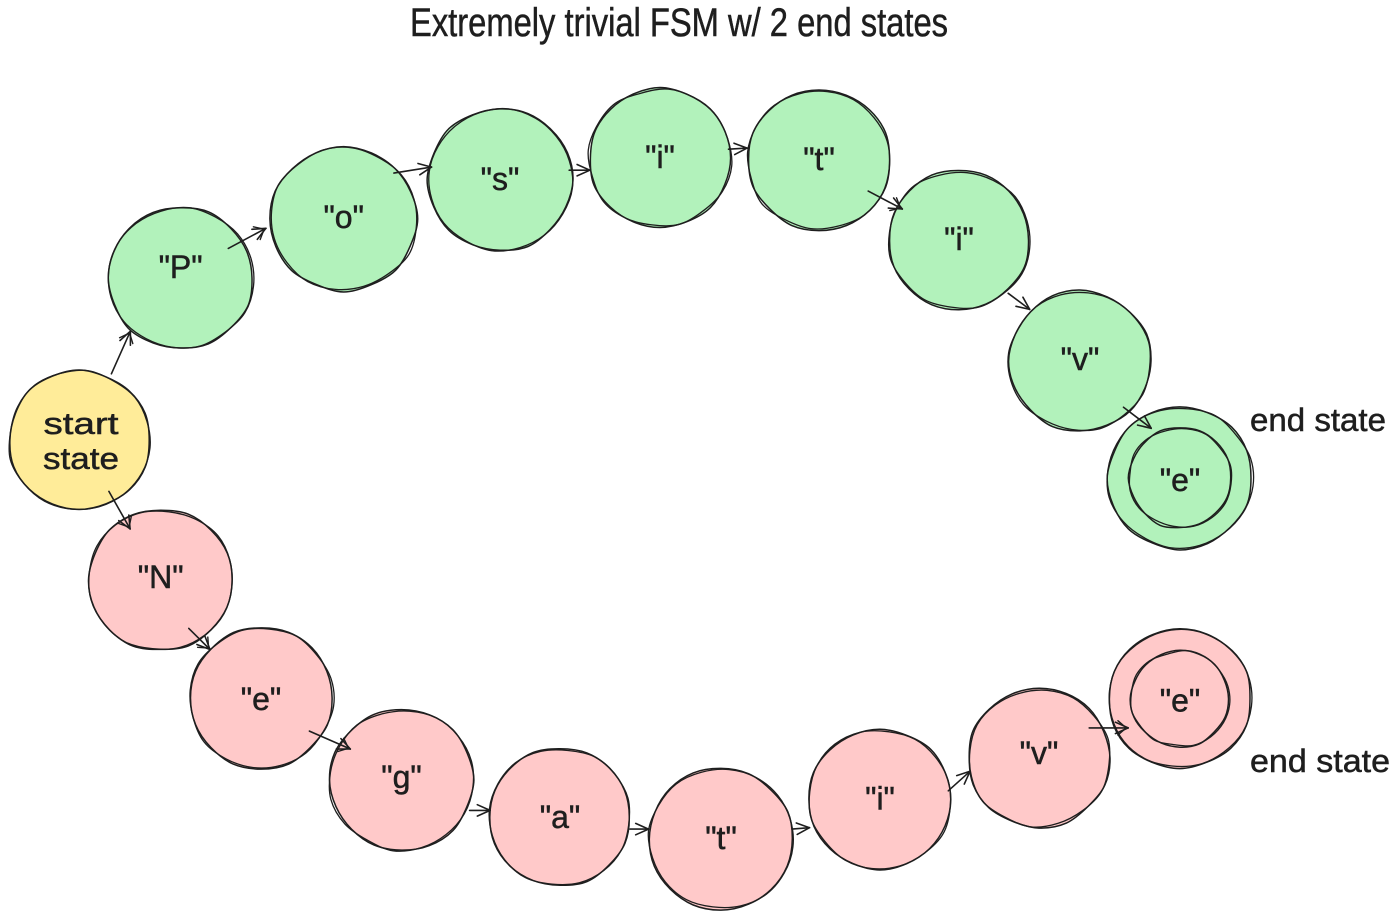  What do you see at coordinates (161, 577) in the screenshot?
I see `svg-text: "N"` at bounding box center [161, 577].